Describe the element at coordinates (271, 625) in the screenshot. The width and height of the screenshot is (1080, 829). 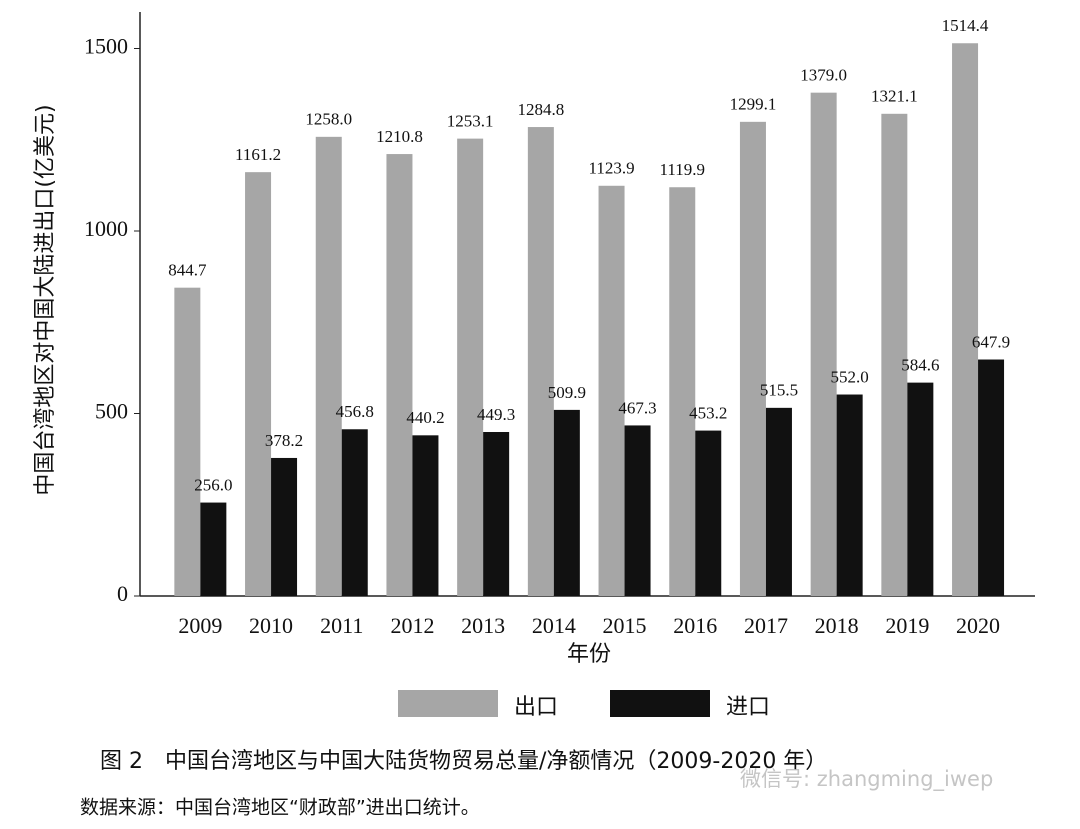
I see `x-tick-label: 2010` at that location.